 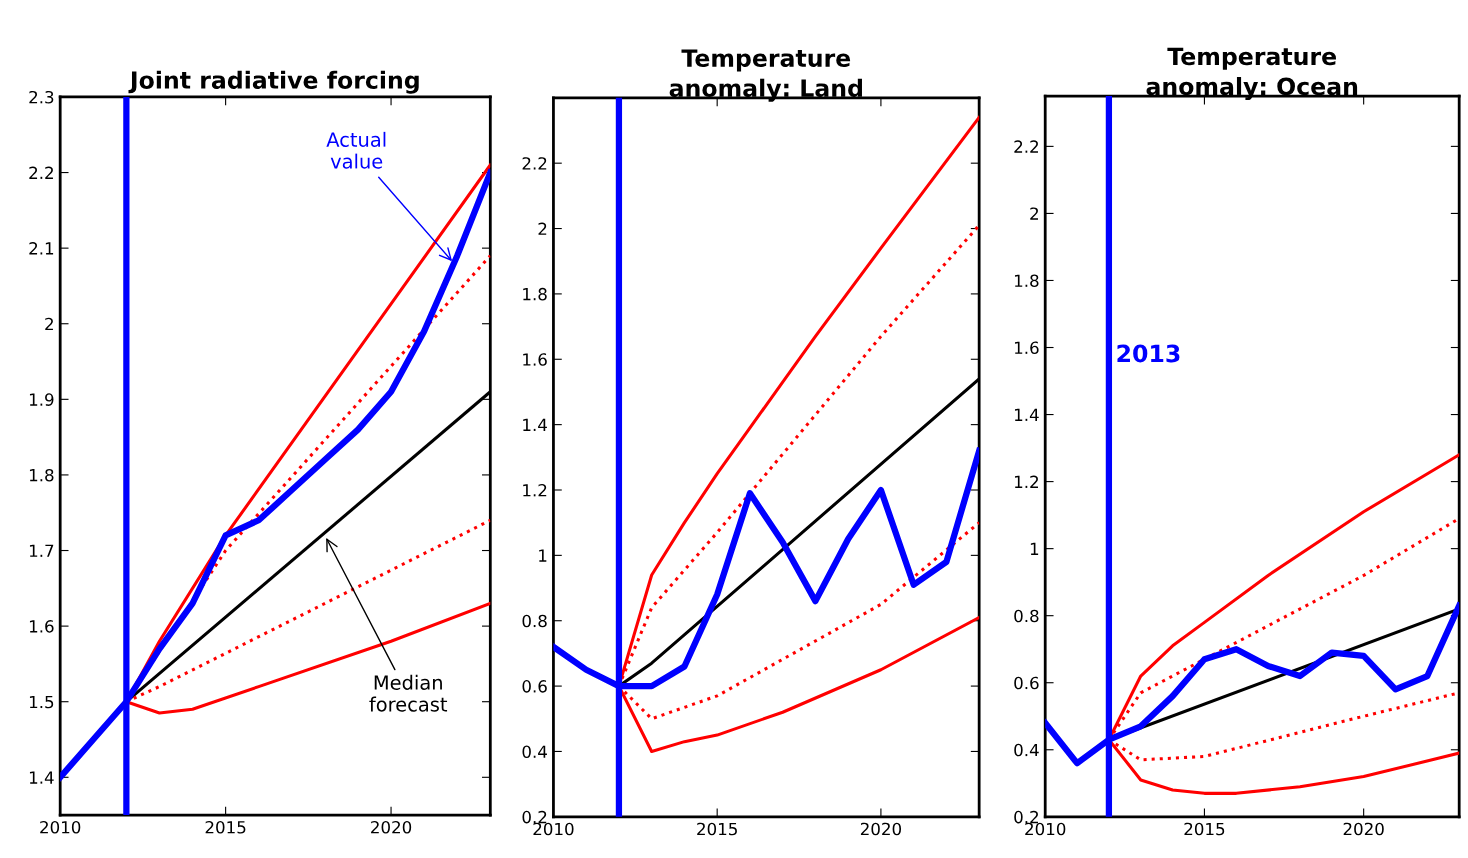 I want to click on chart-title: Joint radiative forcing, so click(x=273, y=82).